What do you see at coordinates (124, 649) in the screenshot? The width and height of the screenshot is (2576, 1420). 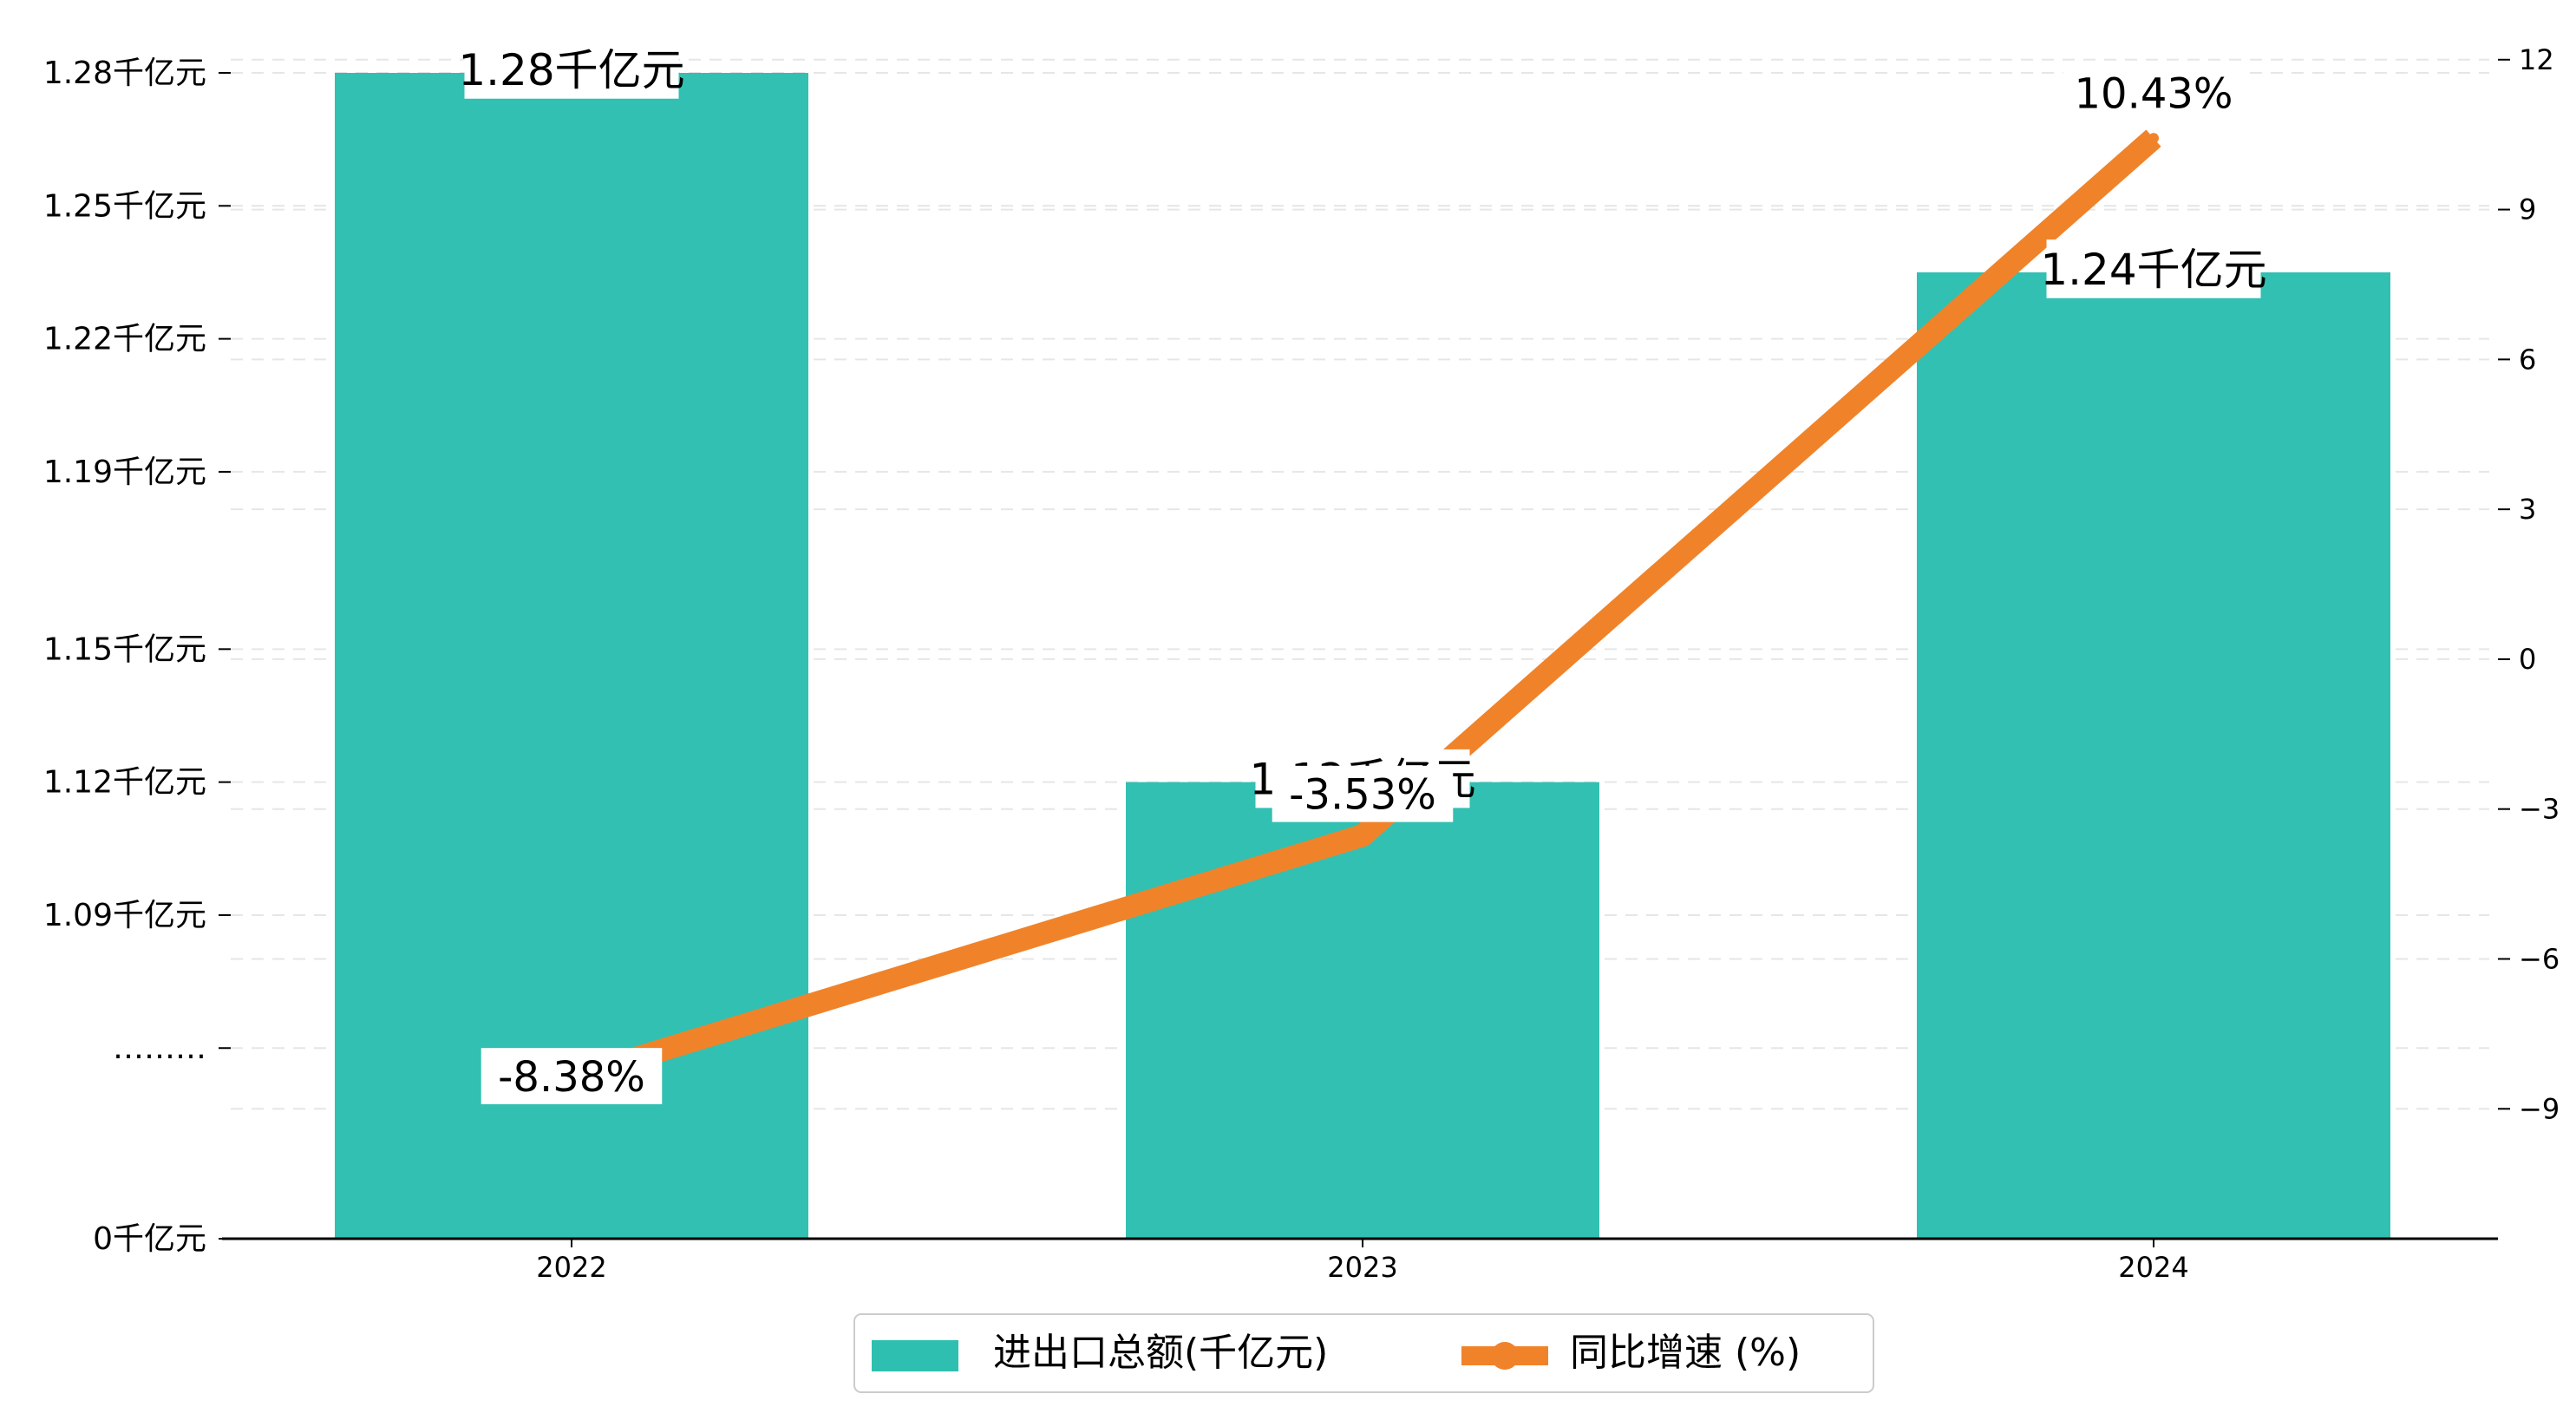 I see `left-tick-label: 1.15千亿元` at bounding box center [124, 649].